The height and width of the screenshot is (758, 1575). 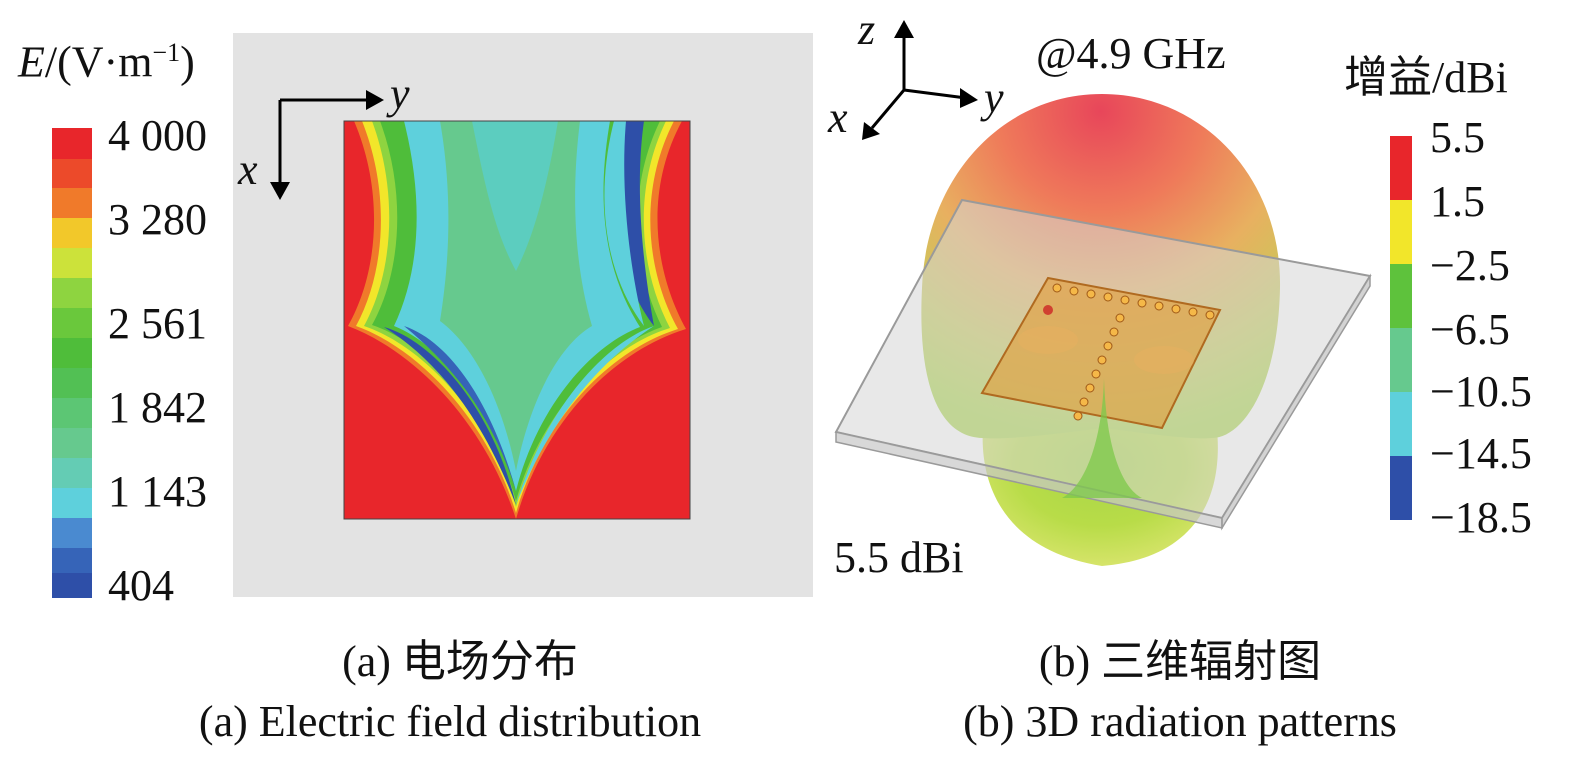 What do you see at coordinates (72, 363) in the screenshot?
I see `colorbar-a` at bounding box center [72, 363].